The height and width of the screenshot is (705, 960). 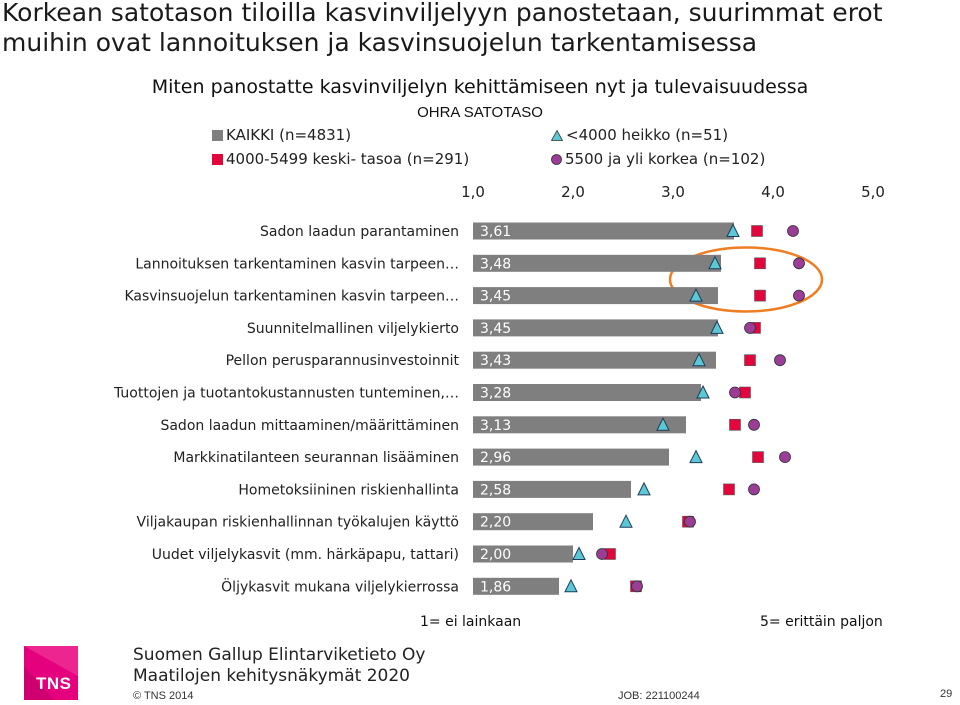 I want to click on category-label: Pellon perusparannusinvestoinnit, so click(x=343, y=361).